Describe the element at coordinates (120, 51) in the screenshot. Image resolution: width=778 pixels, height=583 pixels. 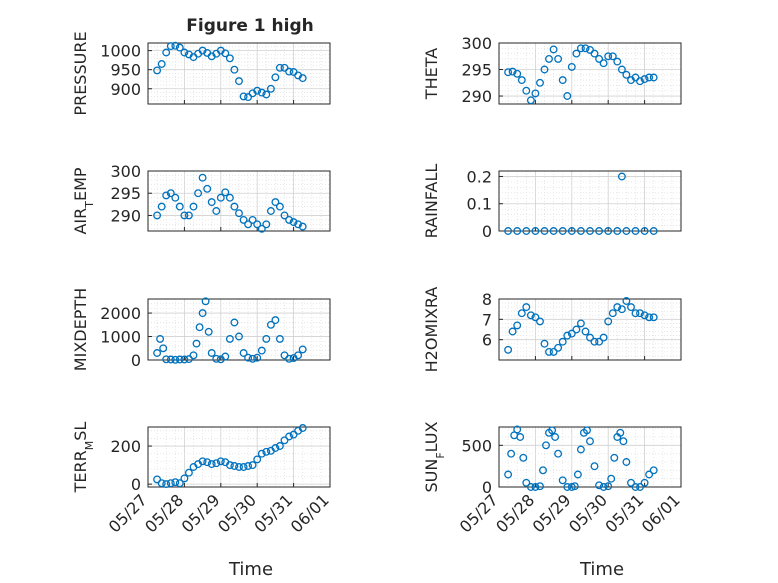
I see `y-tick-label: 1000` at that location.